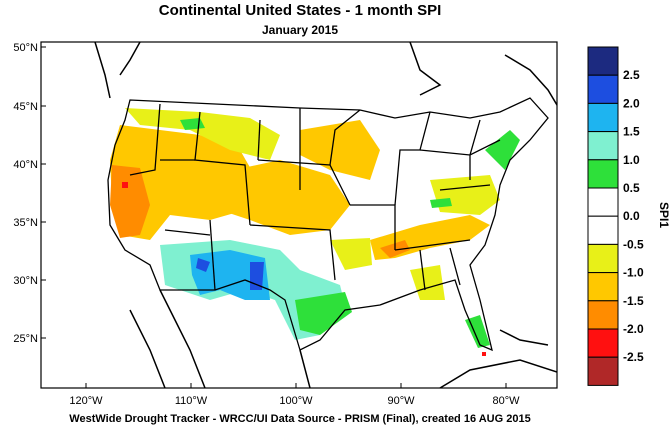 This screenshot has height=429, width=670. I want to click on colorbar-label: 1.0, so click(631, 160).